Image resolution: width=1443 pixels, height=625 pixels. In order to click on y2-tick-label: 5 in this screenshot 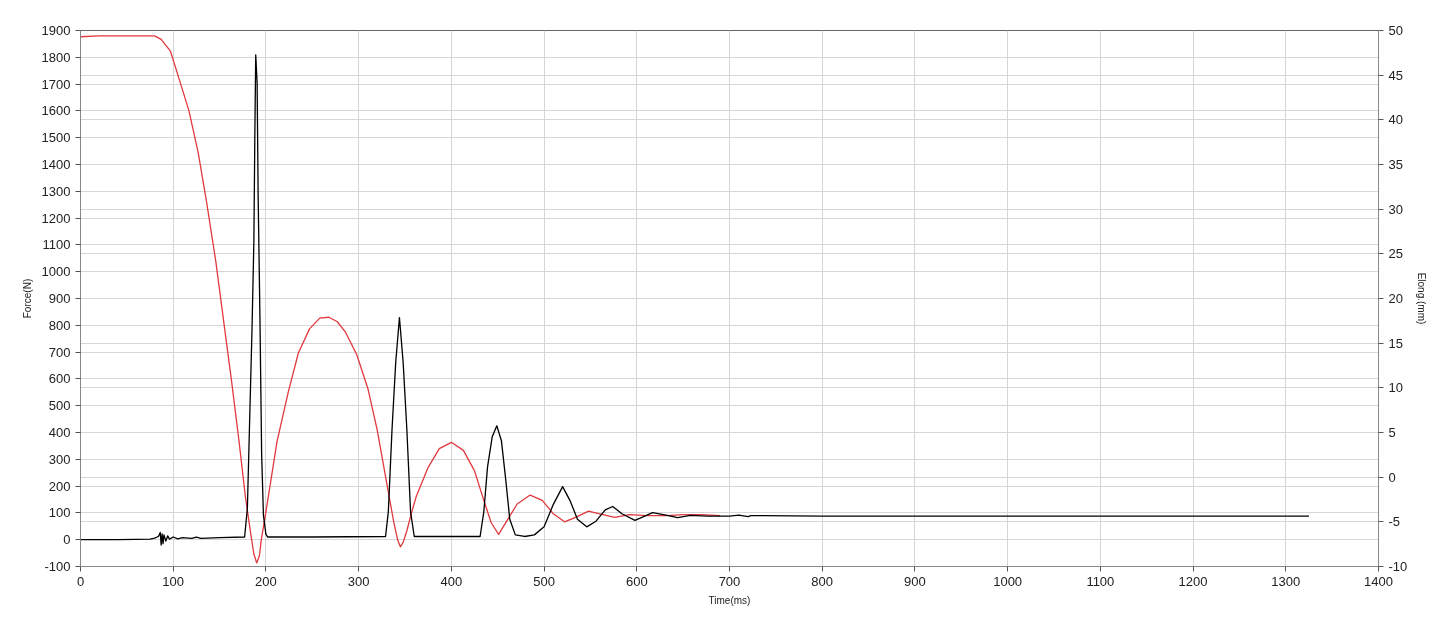, I will do `click(1392, 432)`.